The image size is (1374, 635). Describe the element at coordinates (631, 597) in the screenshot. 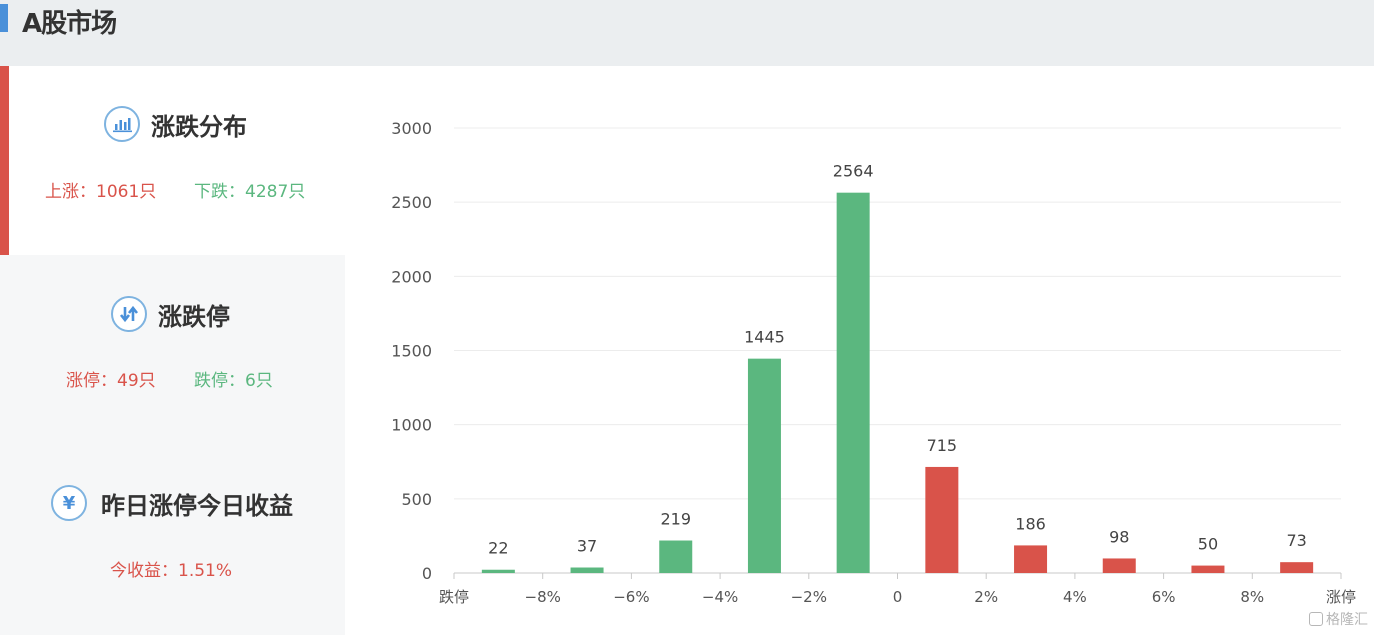

I see `x-tick-label: −6%` at that location.